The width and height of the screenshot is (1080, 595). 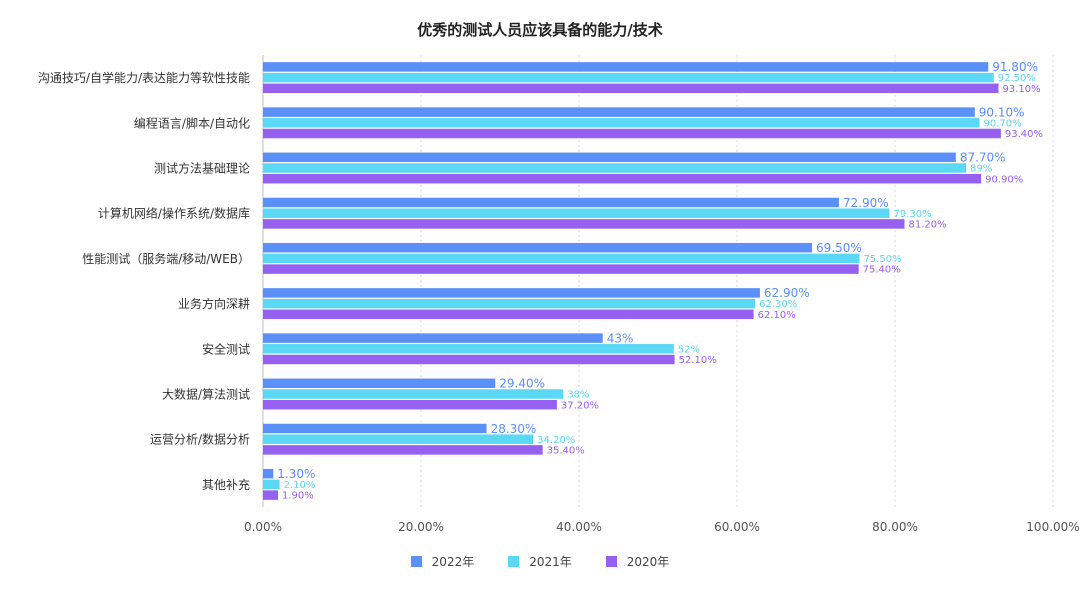 I want to click on data-label: 89%, so click(x=981, y=169).